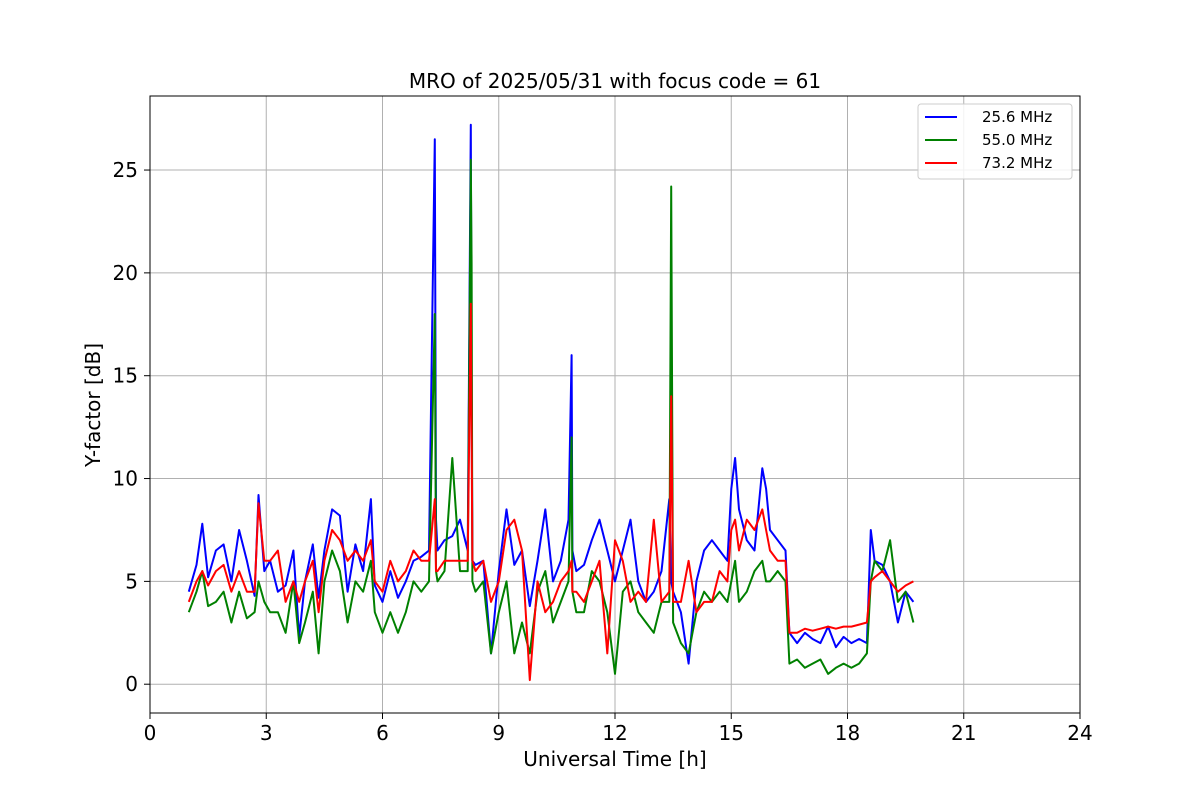 The image size is (1200, 800). Describe the element at coordinates (847, 733) in the screenshot. I see `x-tick-label: 18` at that location.